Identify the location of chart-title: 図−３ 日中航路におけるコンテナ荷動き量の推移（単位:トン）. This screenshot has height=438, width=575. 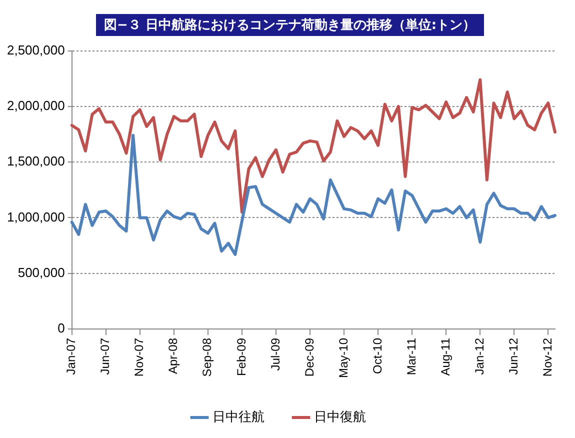
(290, 25).